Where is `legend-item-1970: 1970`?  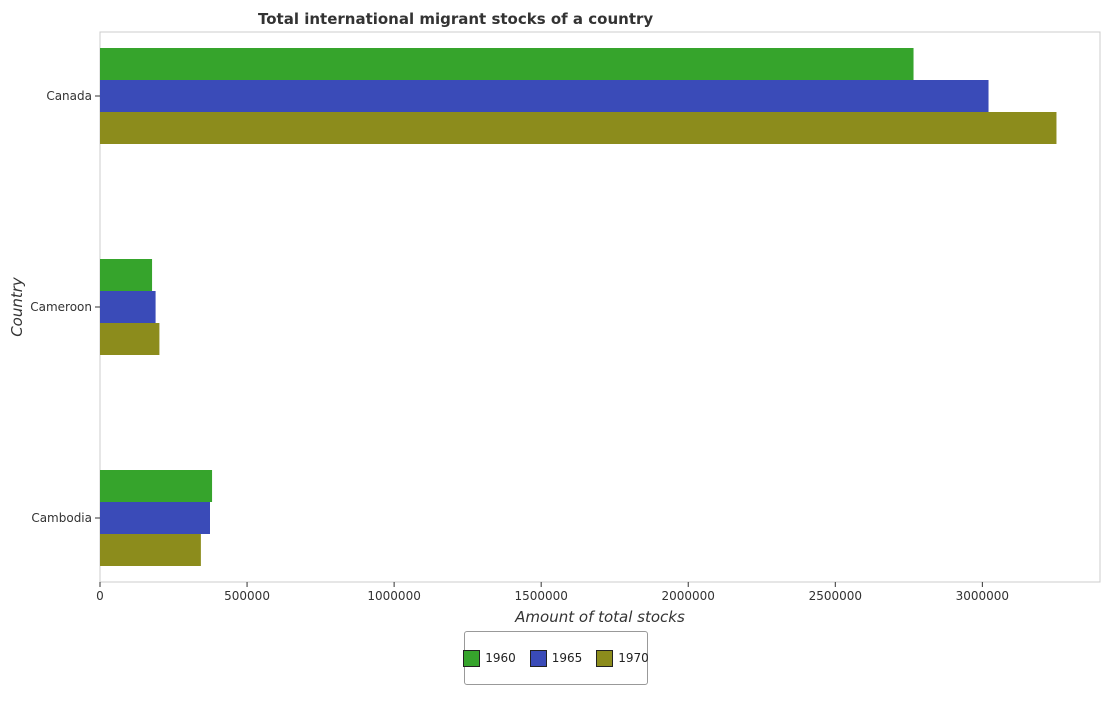 legend-item-1970: 1970 is located at coordinates (622, 658).